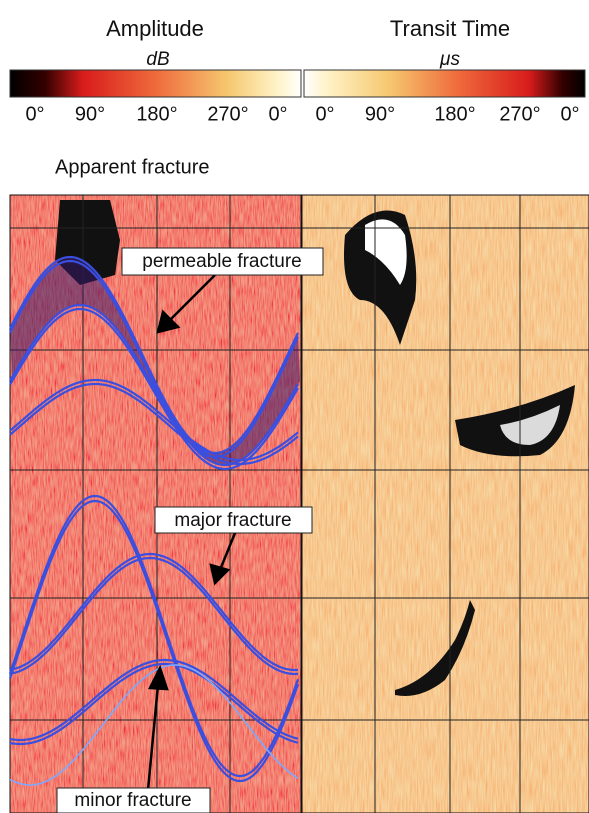  I want to click on amplitude-colorbar, so click(155, 83).